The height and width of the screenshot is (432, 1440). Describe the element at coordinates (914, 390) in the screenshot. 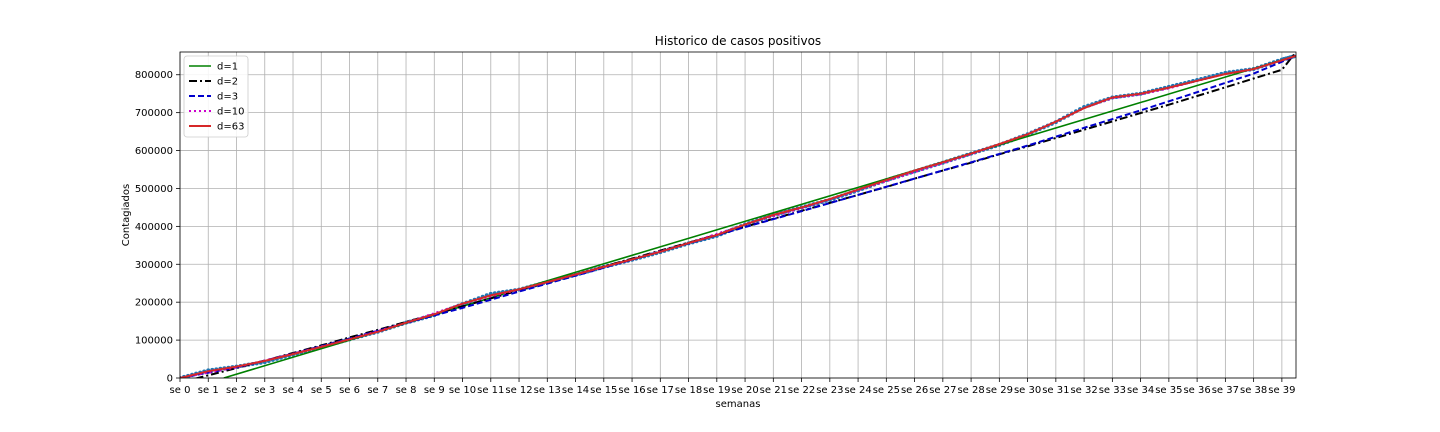

I see `x-tick-label: se 26` at that location.